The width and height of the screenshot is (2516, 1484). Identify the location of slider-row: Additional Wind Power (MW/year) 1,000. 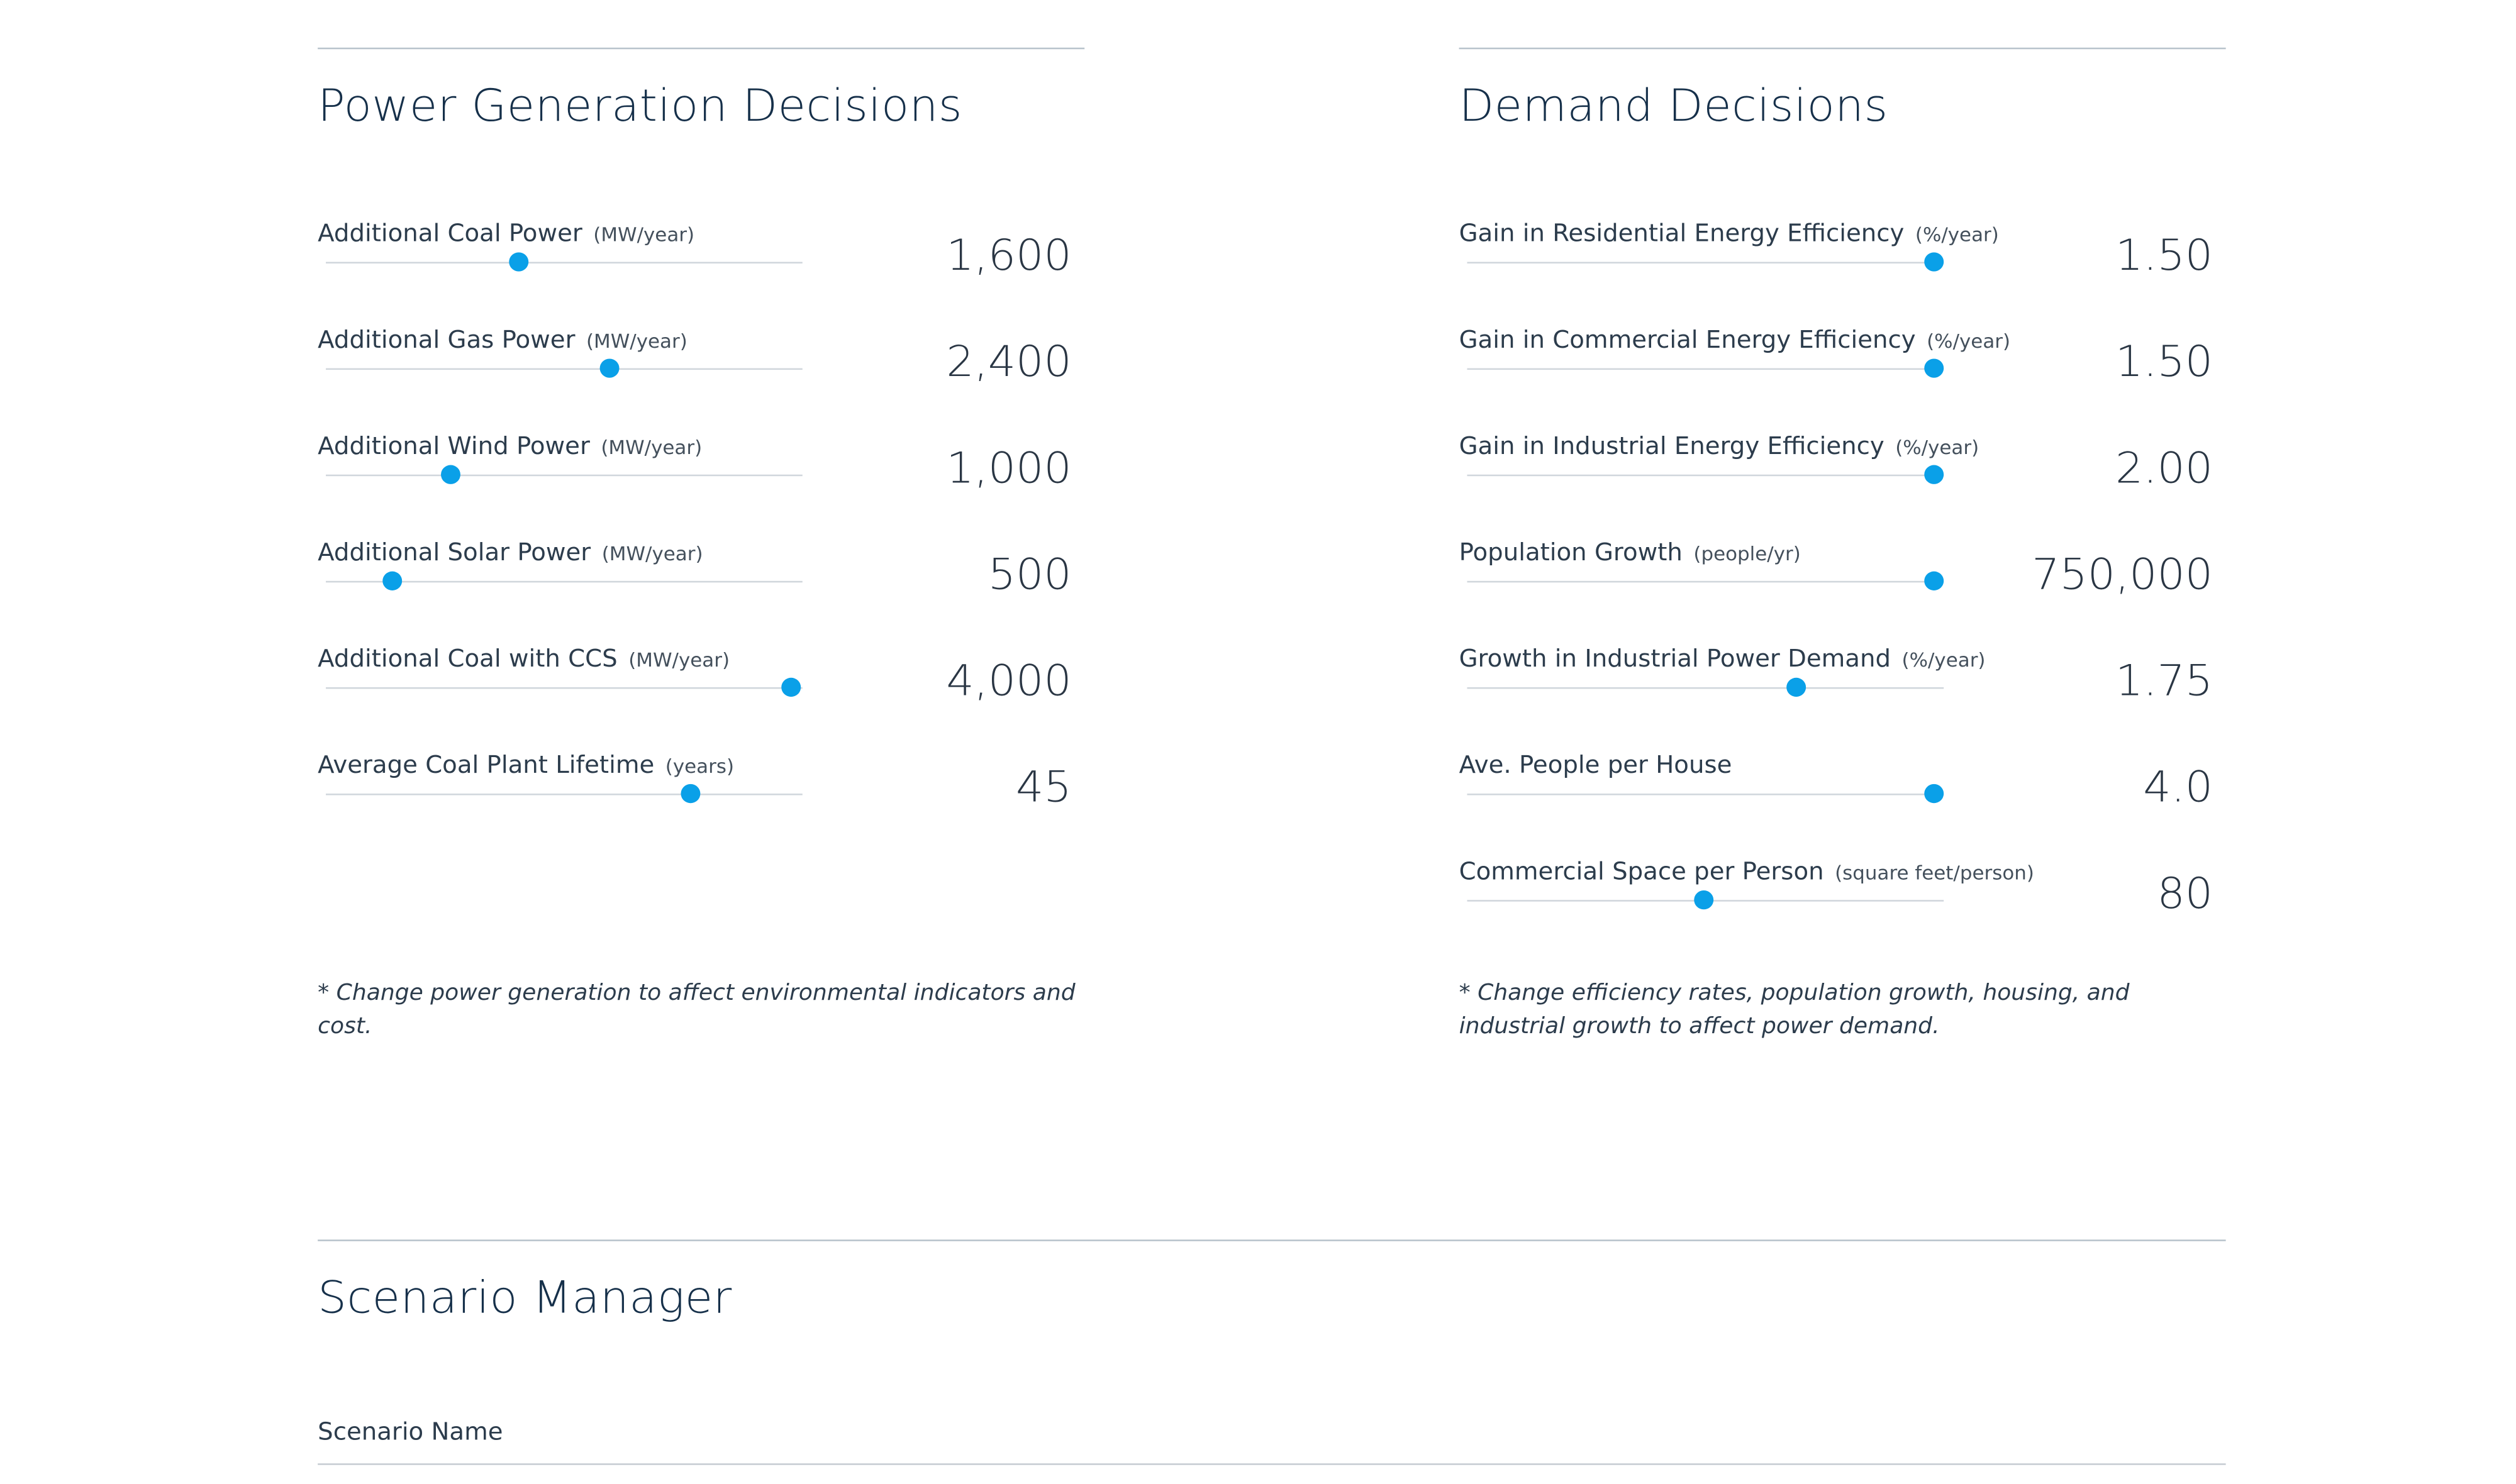
(701, 485).